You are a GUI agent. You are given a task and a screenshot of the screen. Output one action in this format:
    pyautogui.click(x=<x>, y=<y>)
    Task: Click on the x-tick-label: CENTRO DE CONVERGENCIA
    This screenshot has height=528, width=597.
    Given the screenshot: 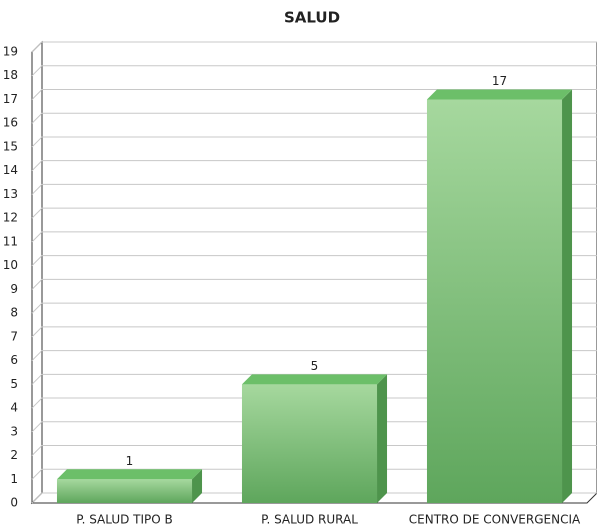 What is the action you would take?
    pyautogui.click(x=495, y=520)
    